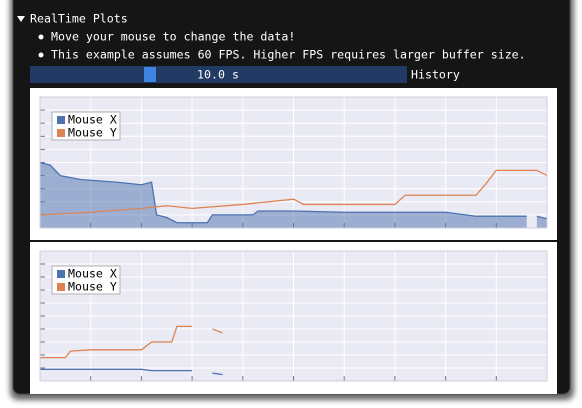 This screenshot has width=582, height=408. I want to click on slider-value: 10.0 s, so click(218, 75).